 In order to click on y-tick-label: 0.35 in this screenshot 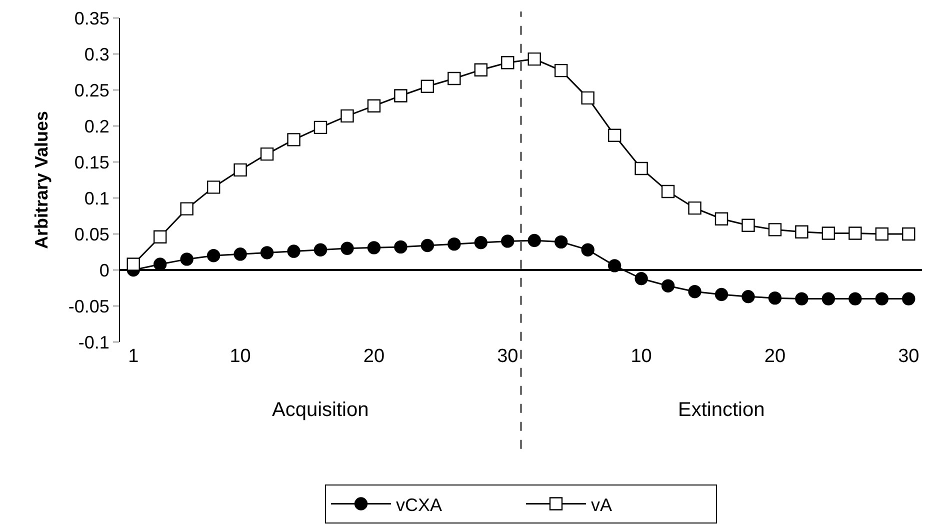, I will do `click(92, 18)`.